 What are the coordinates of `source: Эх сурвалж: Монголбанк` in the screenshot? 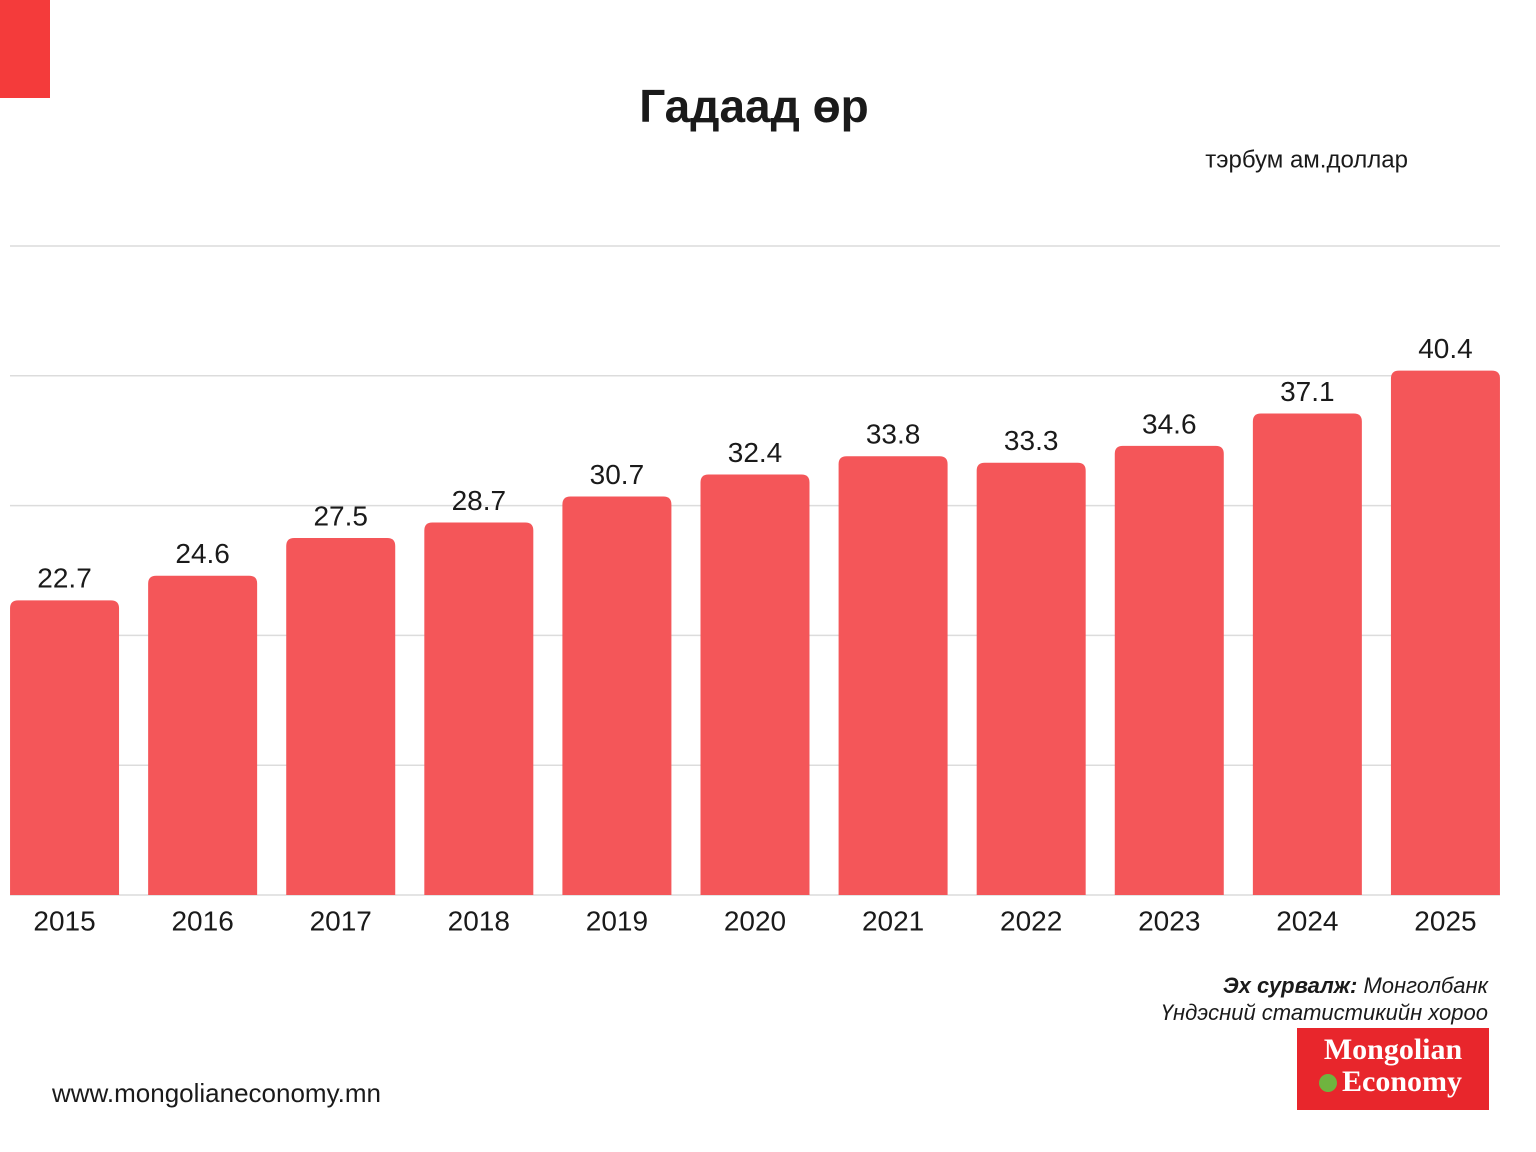 It's located at (1356, 985).